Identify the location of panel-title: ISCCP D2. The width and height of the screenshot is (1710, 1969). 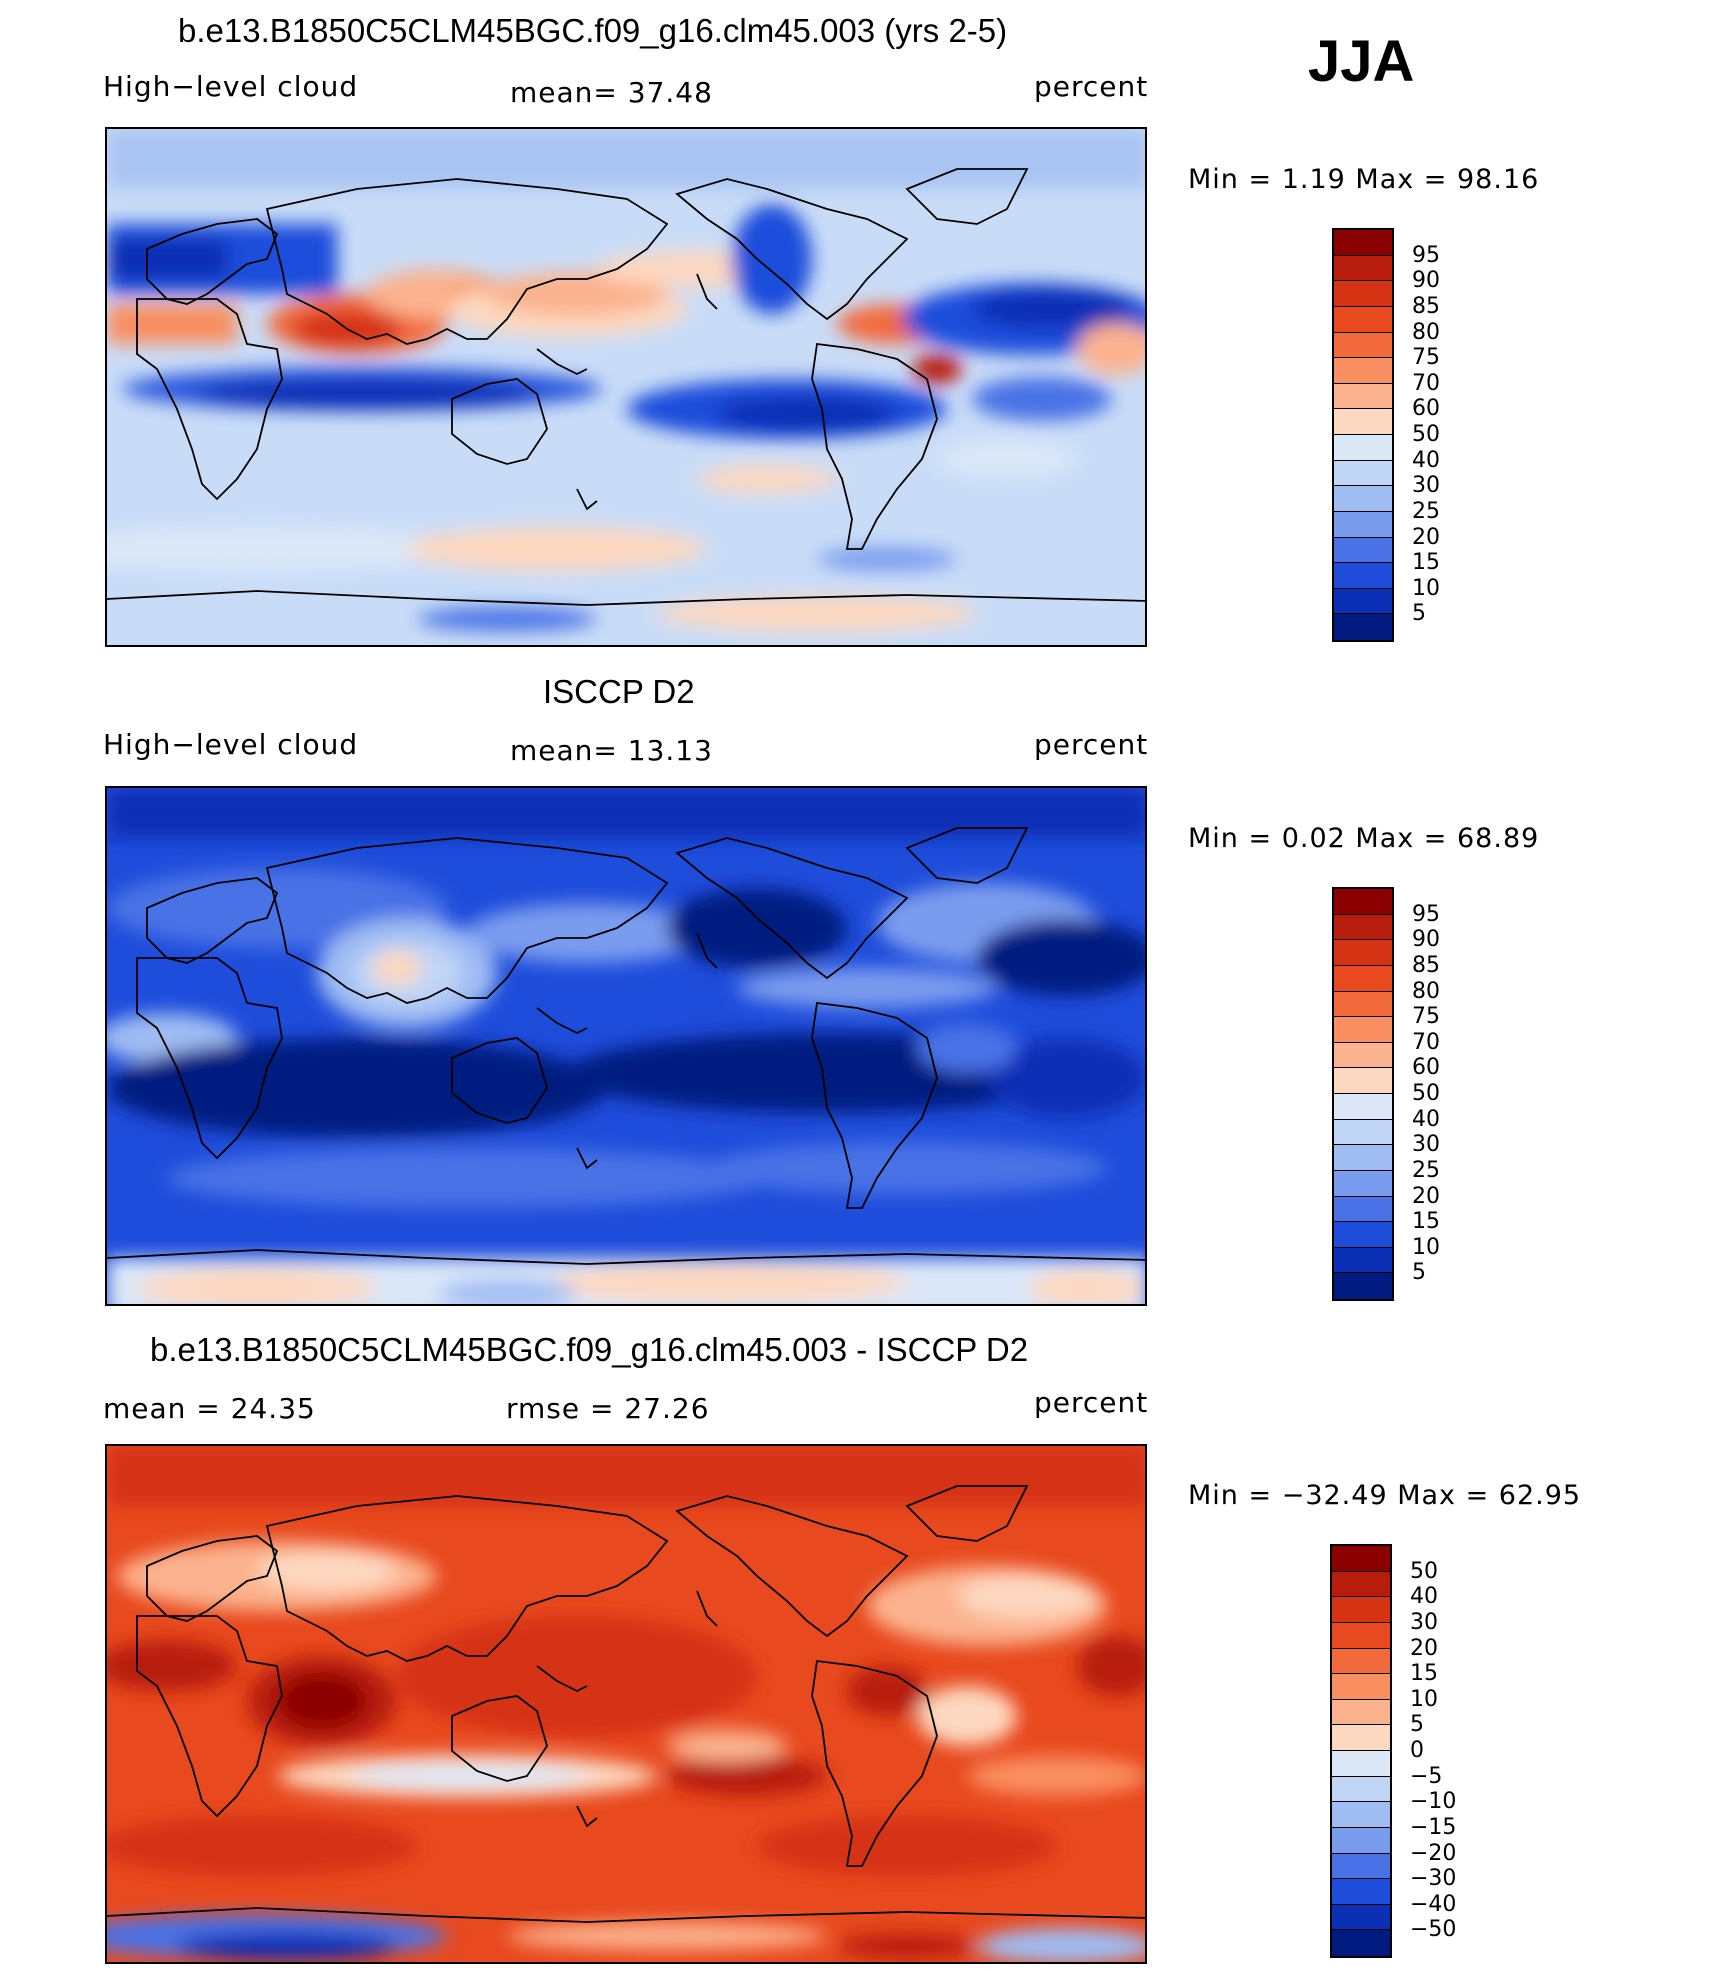
(619, 691).